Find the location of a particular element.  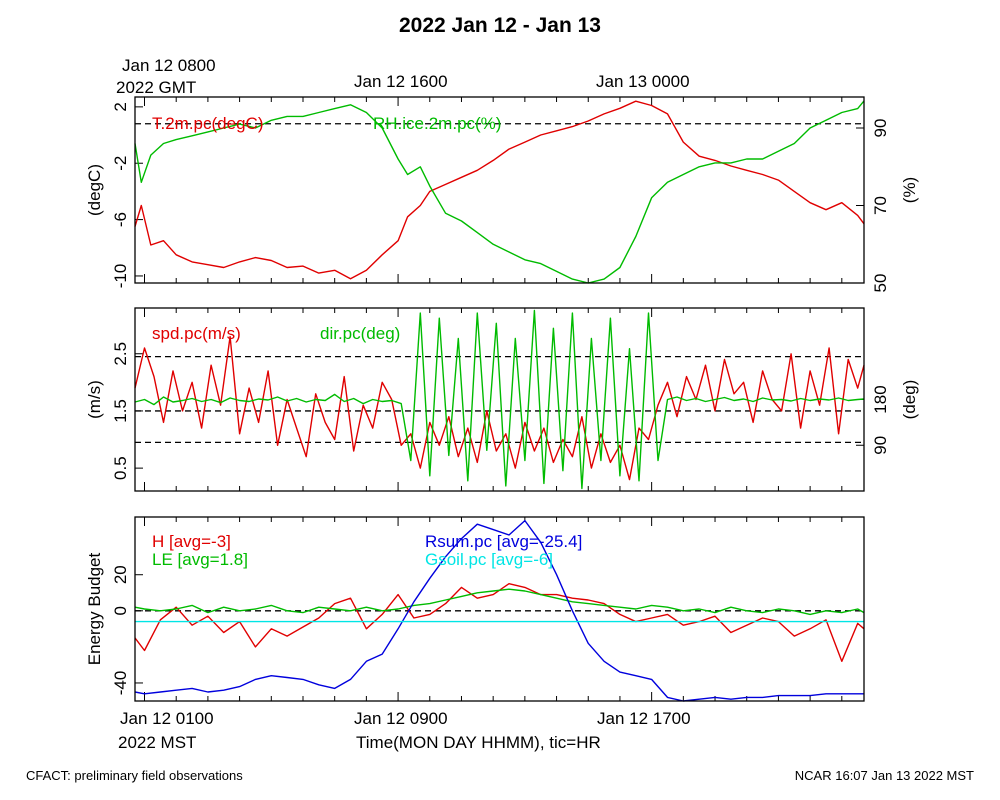

legend-t-2m-pc-degc-: T.2m.pc(degC) is located at coordinates (207, 123).